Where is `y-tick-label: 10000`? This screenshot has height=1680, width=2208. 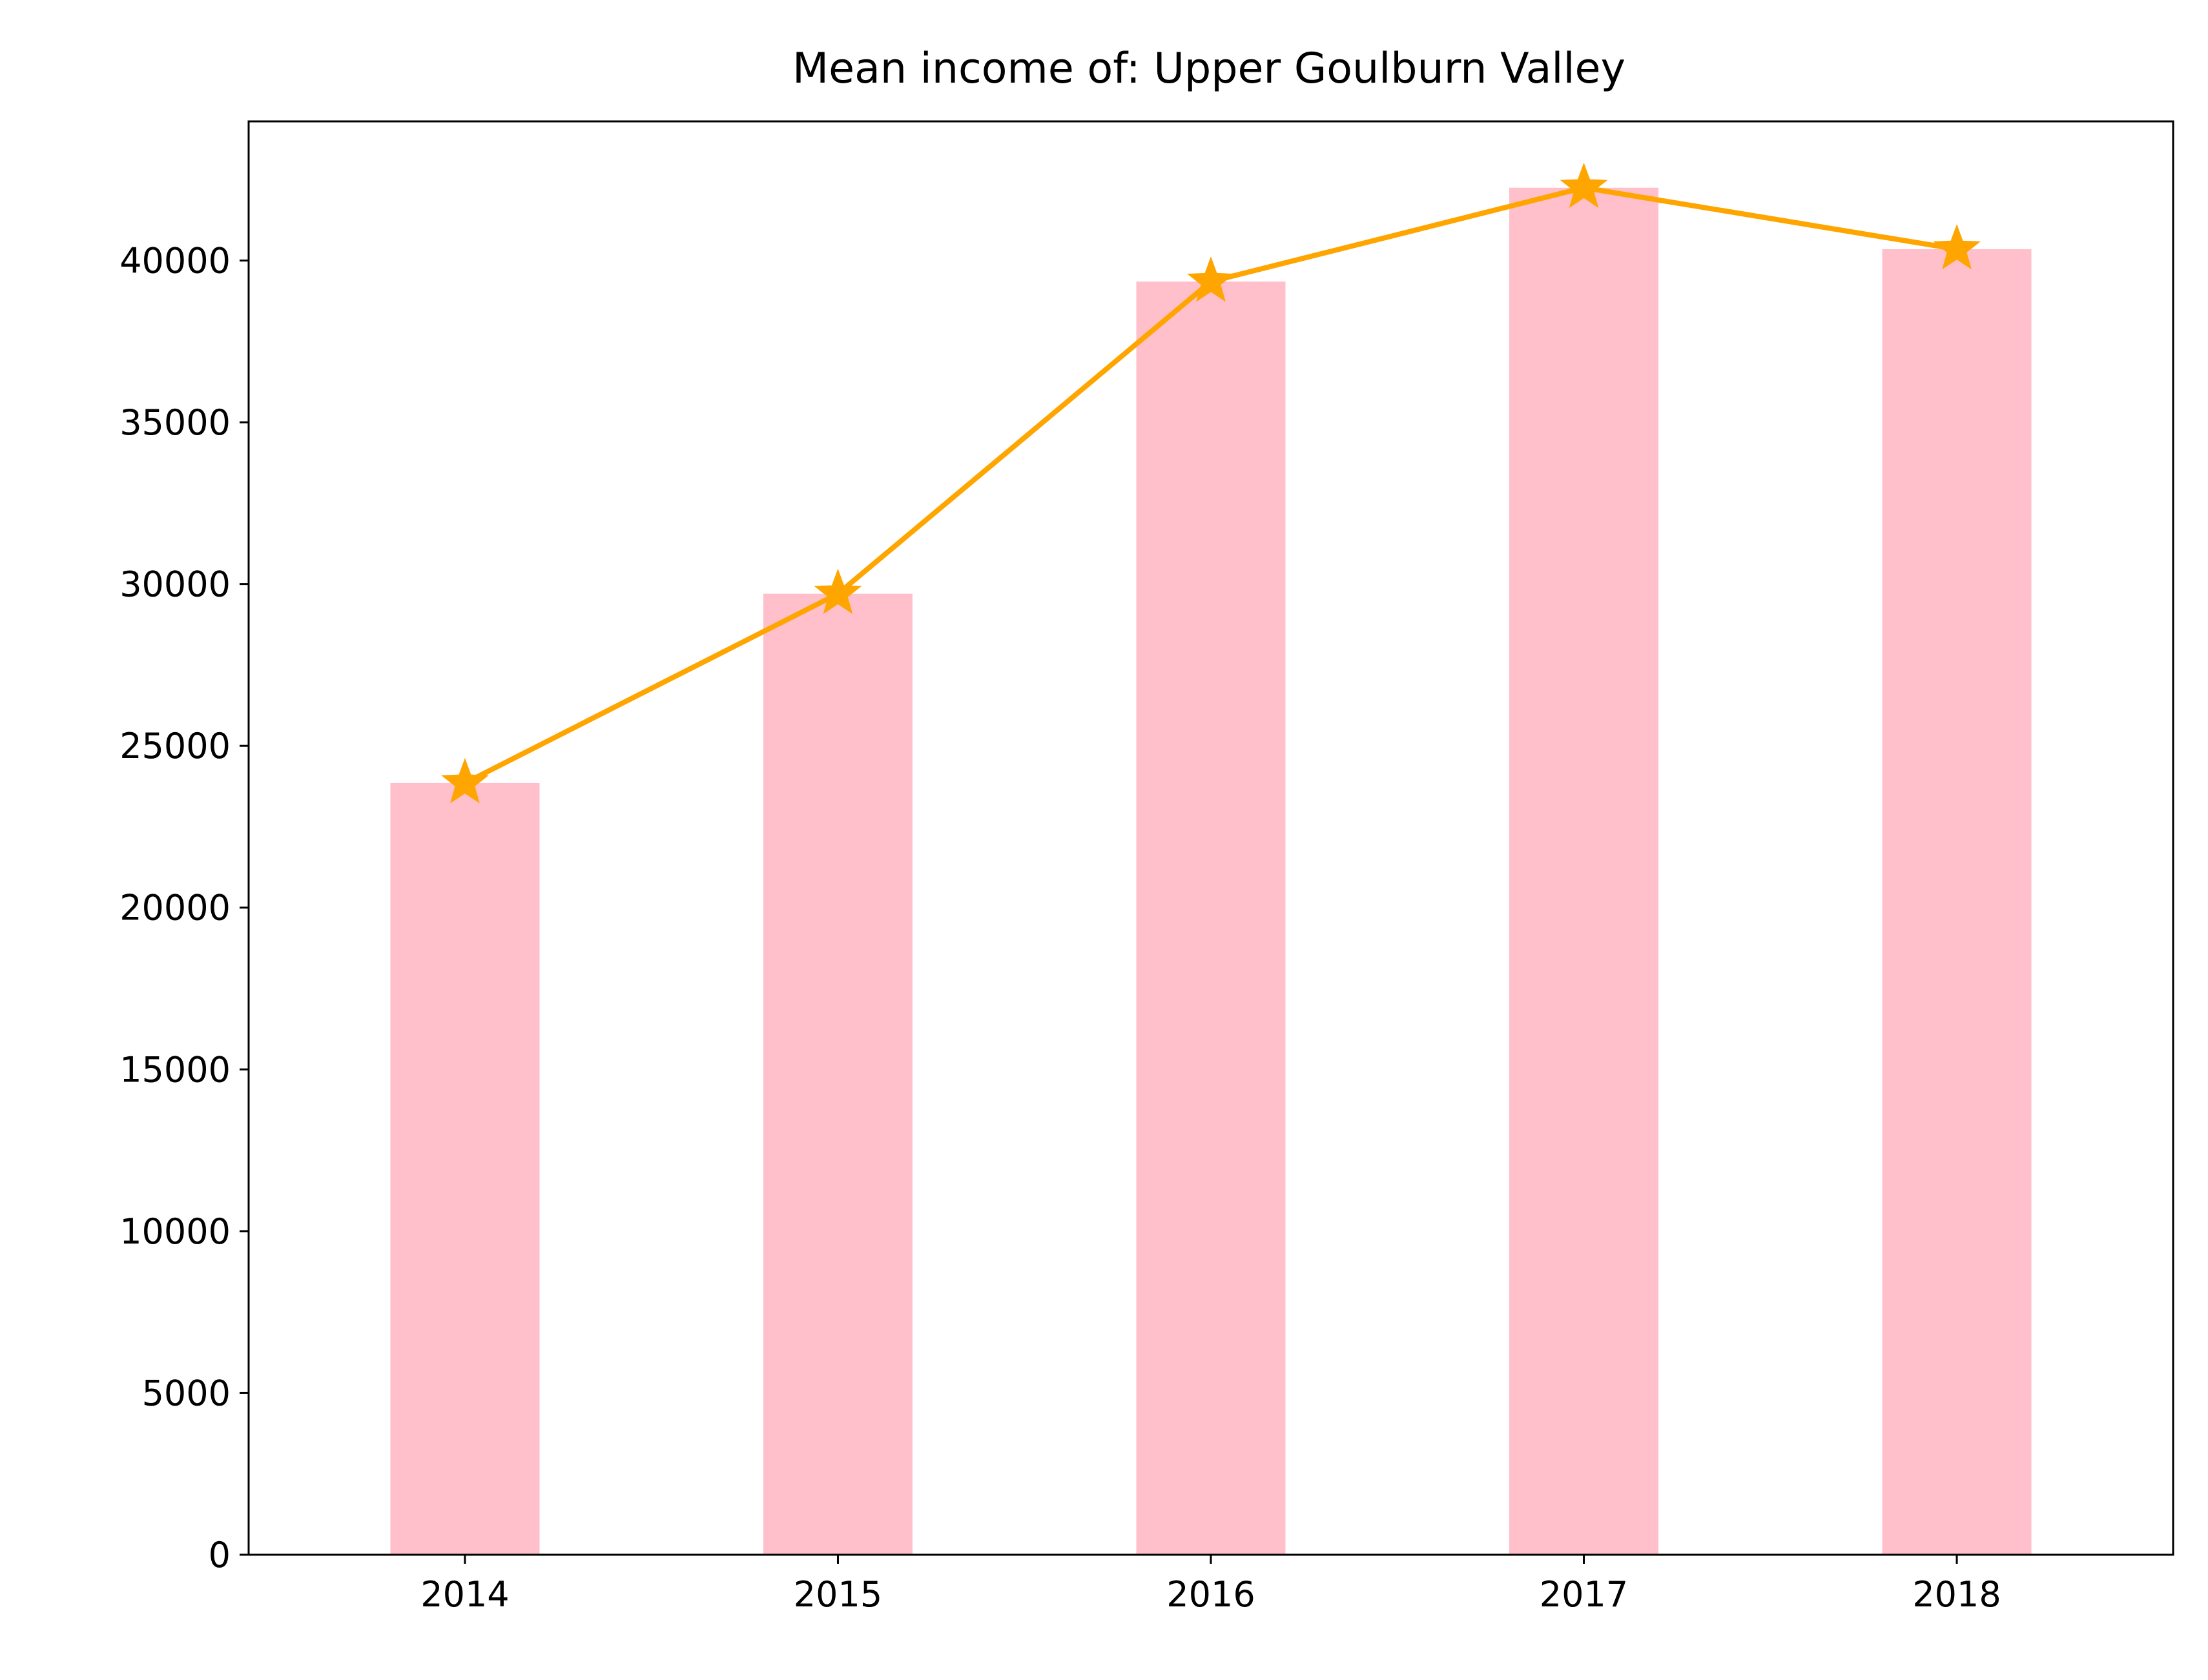
y-tick-label: 10000 is located at coordinates (175, 1231).